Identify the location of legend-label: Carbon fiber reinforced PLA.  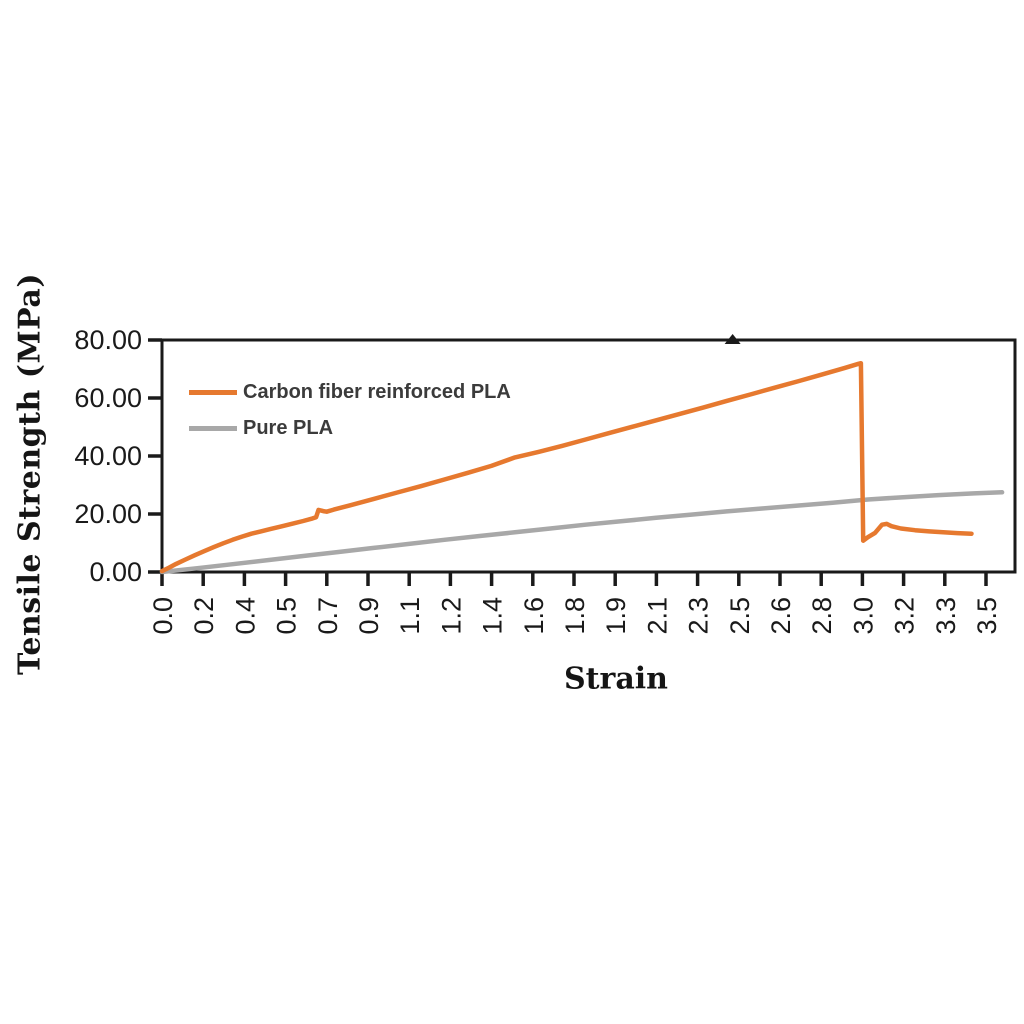
(377, 392).